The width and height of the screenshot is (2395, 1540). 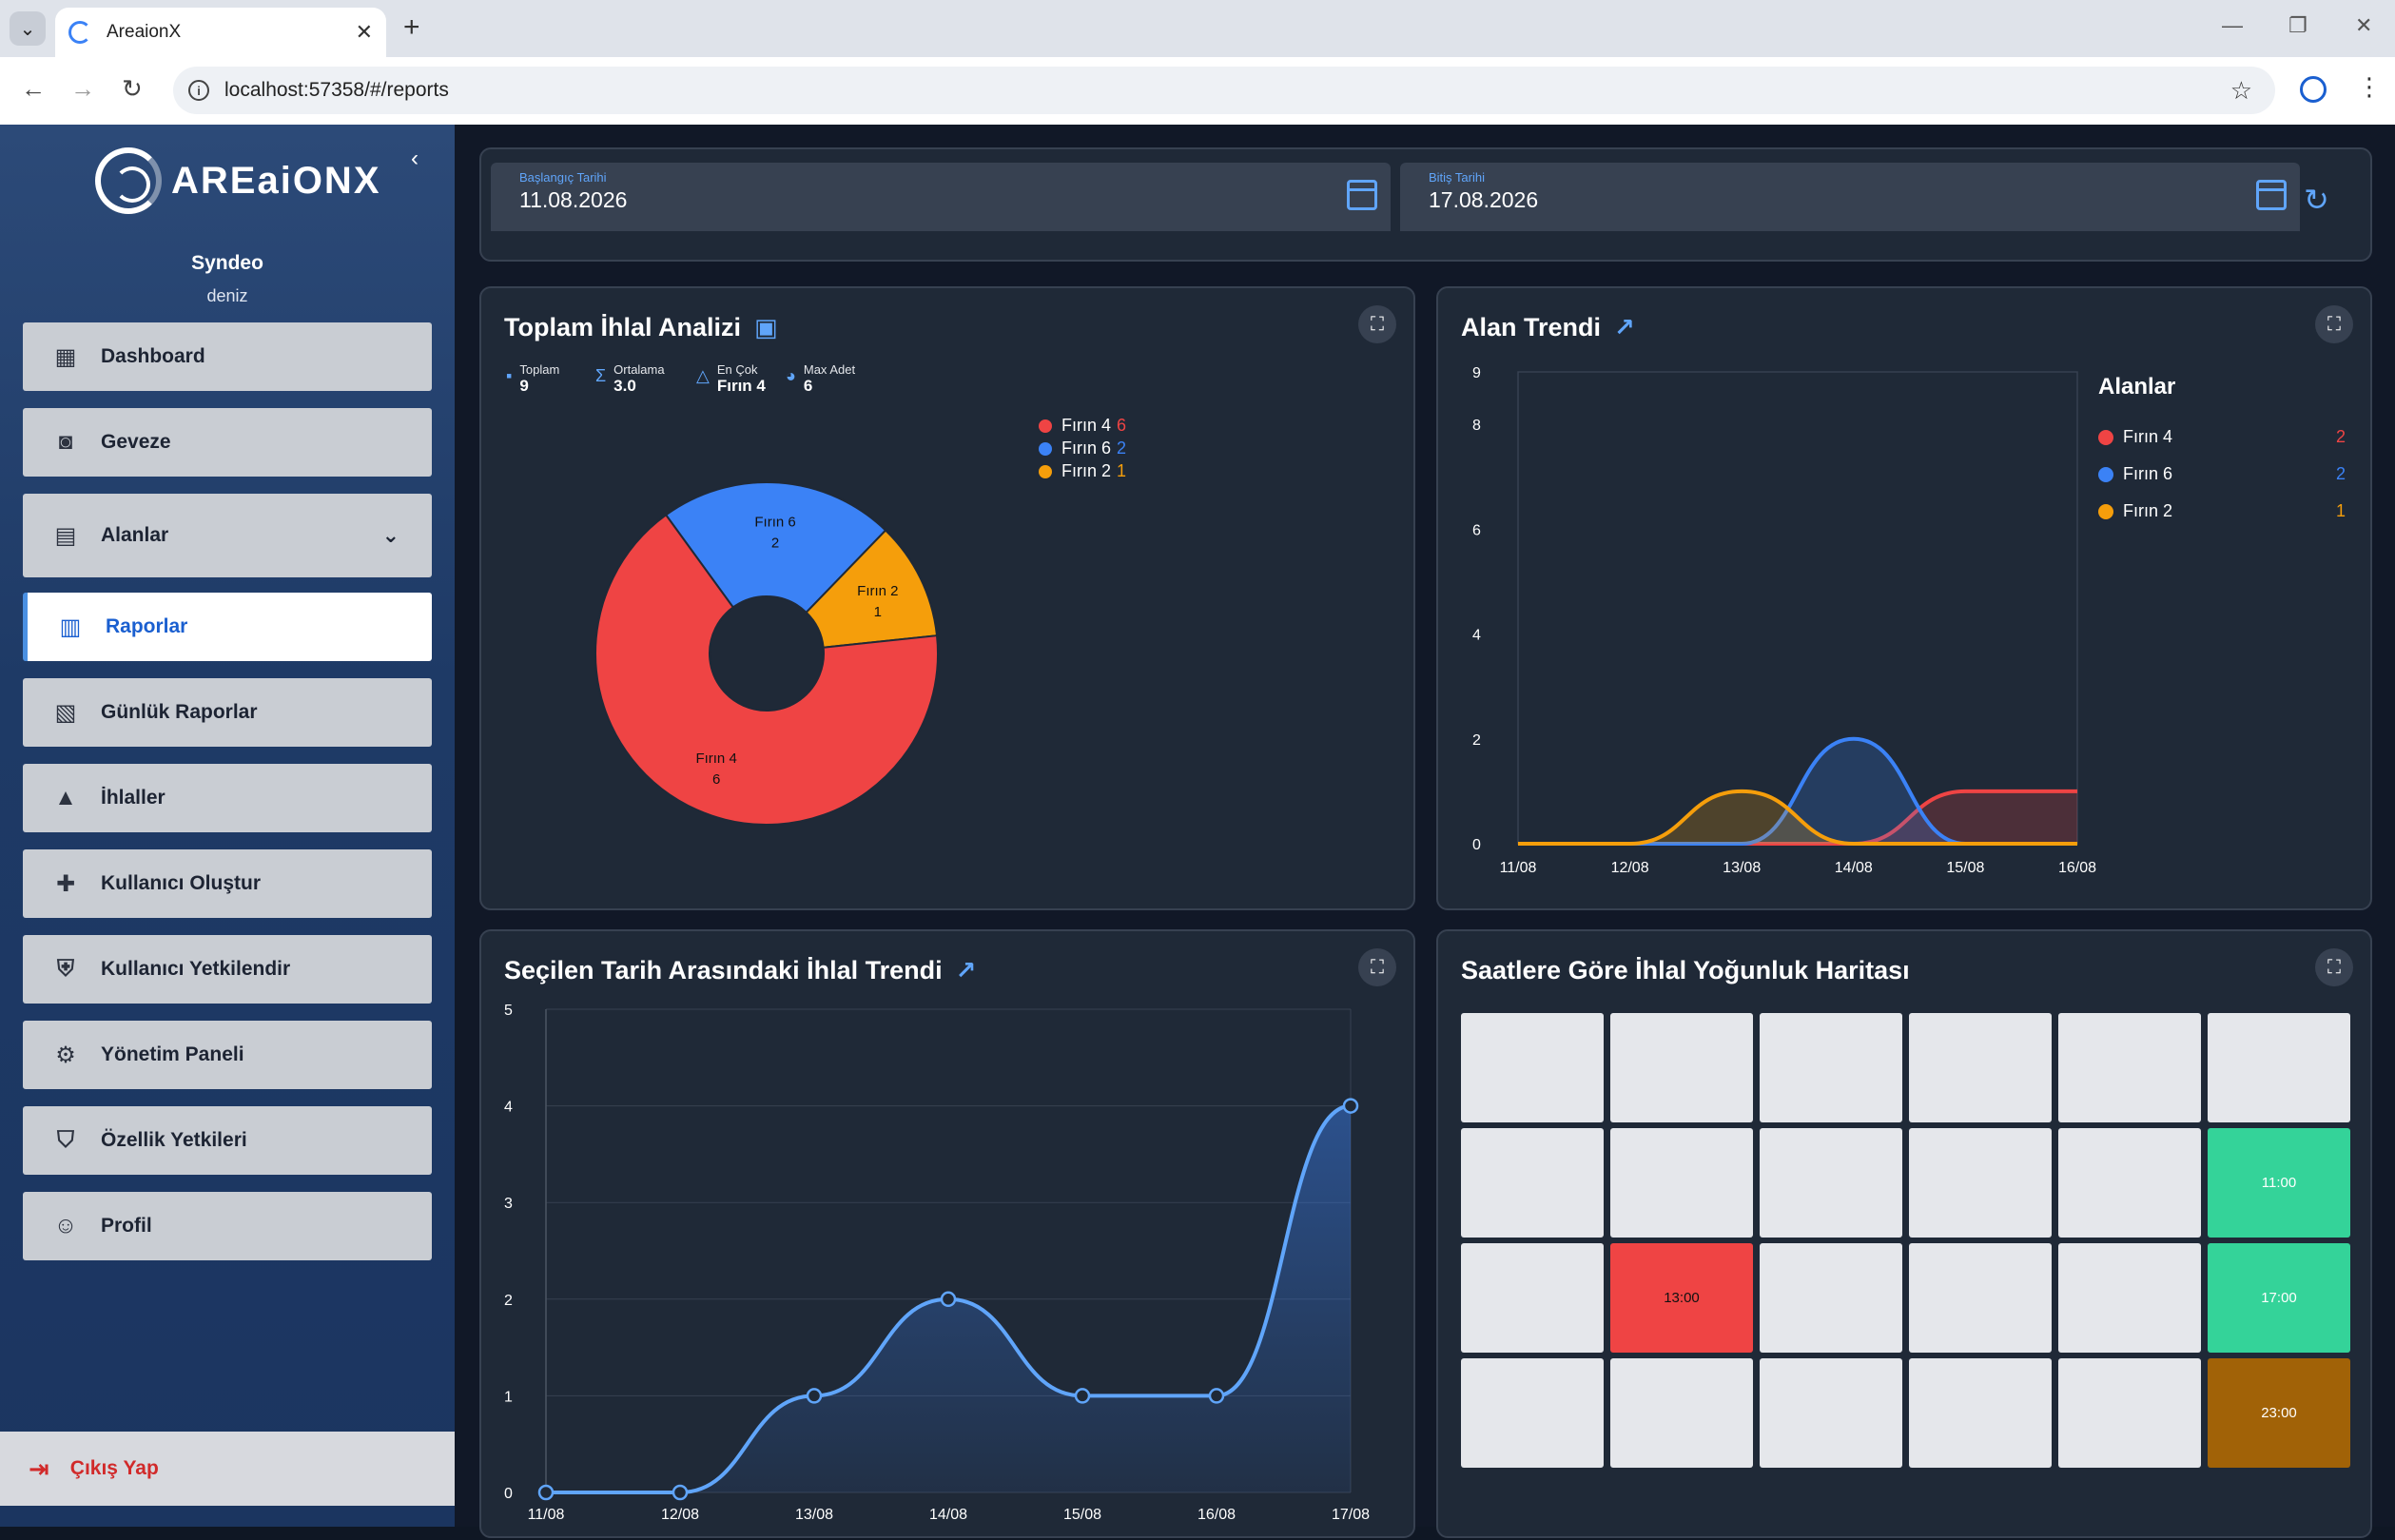 I want to click on sidebar-item-yonetim-paneli: ⚙ Yönetim Paneli, so click(x=227, y=1055).